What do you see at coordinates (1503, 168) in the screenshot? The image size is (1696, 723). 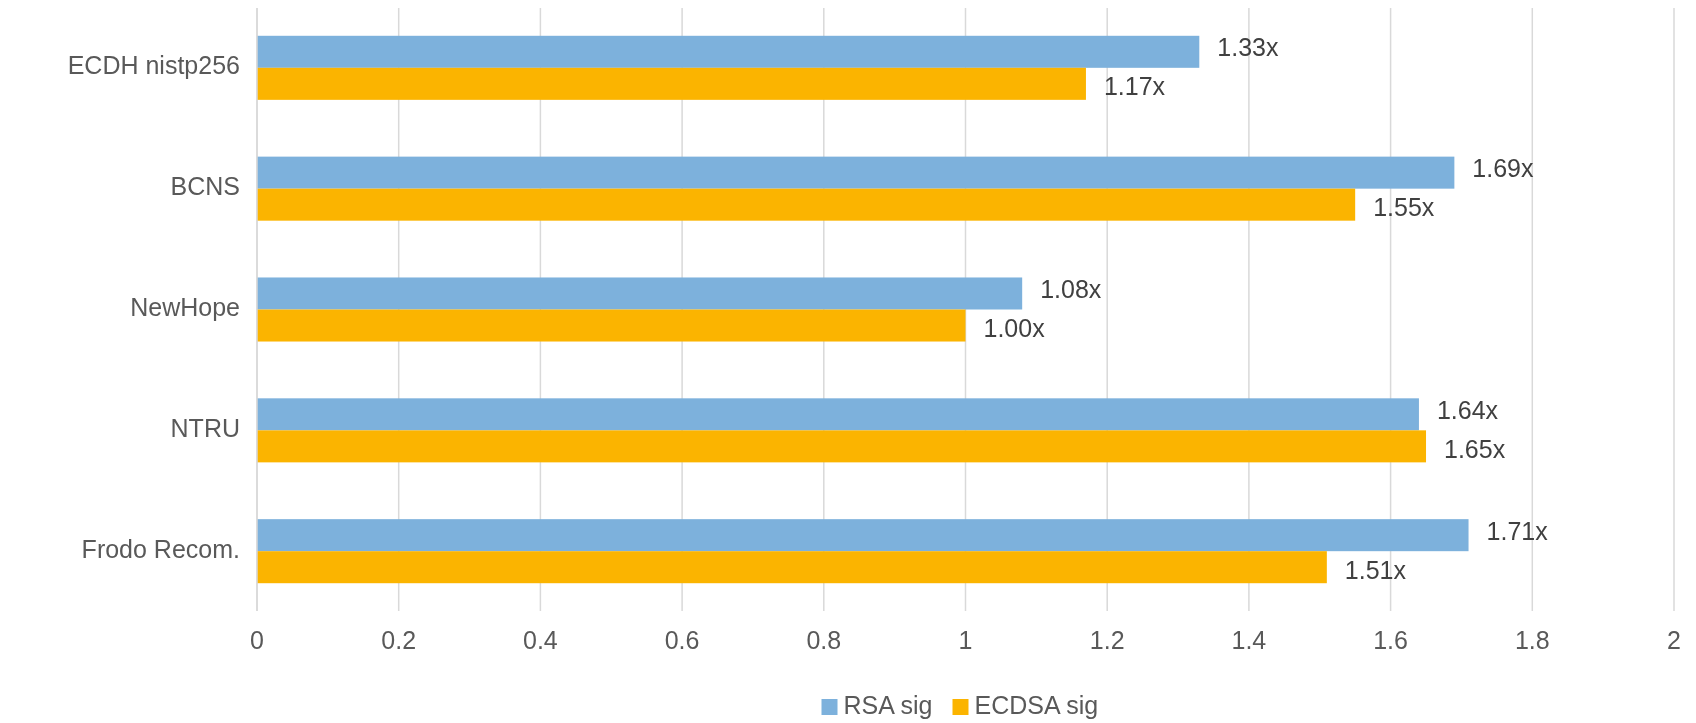 I see `data-label: 1.69x` at bounding box center [1503, 168].